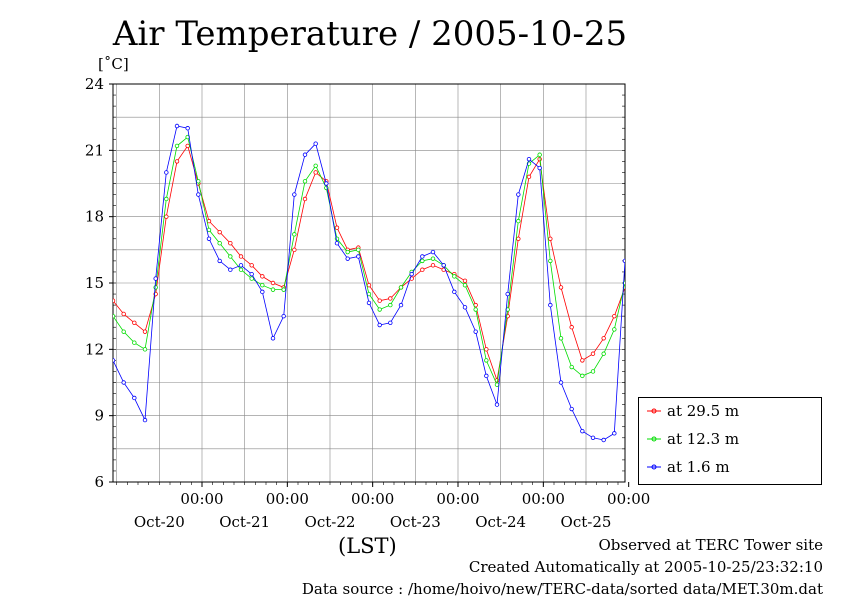  What do you see at coordinates (370, 34) in the screenshot?
I see `chart-title: Air Temperature / 2005-10-25` at bounding box center [370, 34].